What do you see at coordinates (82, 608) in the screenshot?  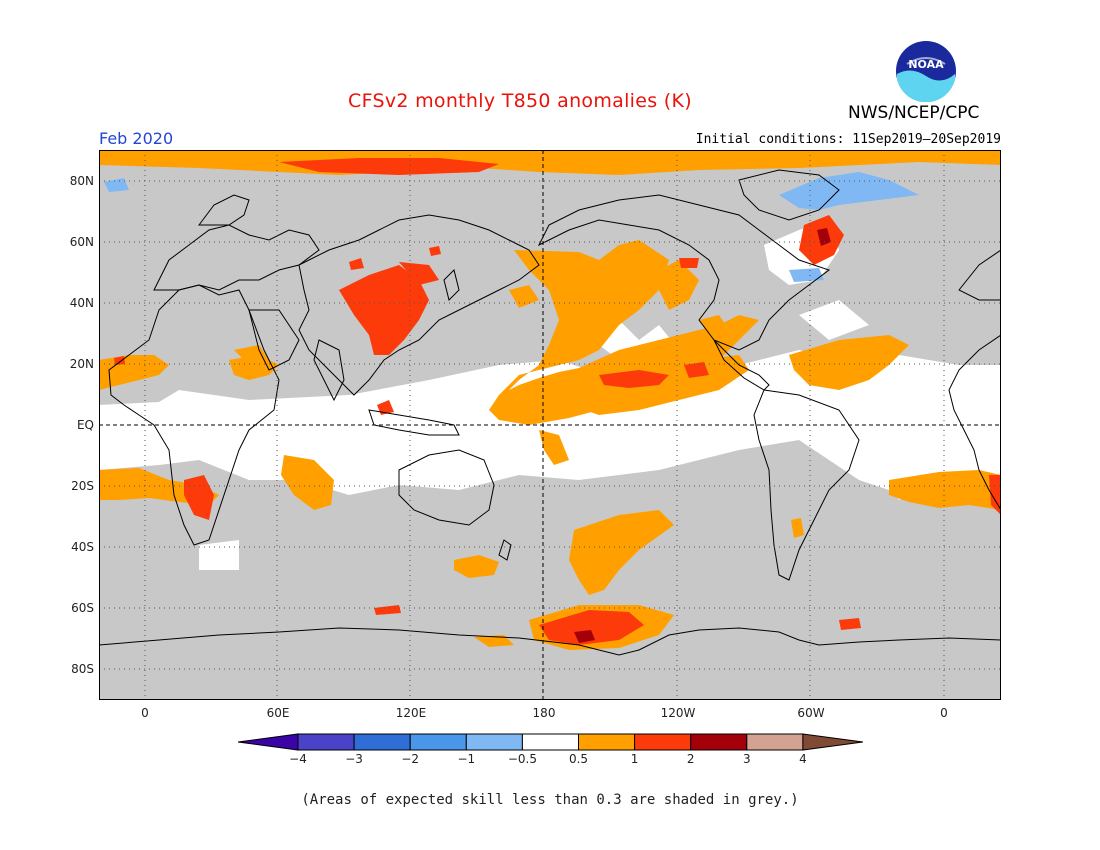 I see `lat-label-60s: 60S` at bounding box center [82, 608].